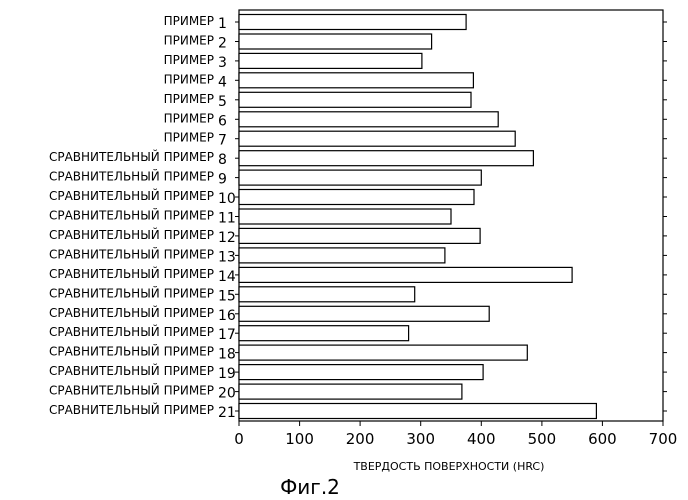  Describe the element at coordinates (542, 439) in the screenshot. I see `x-tick-label: 500` at that location.